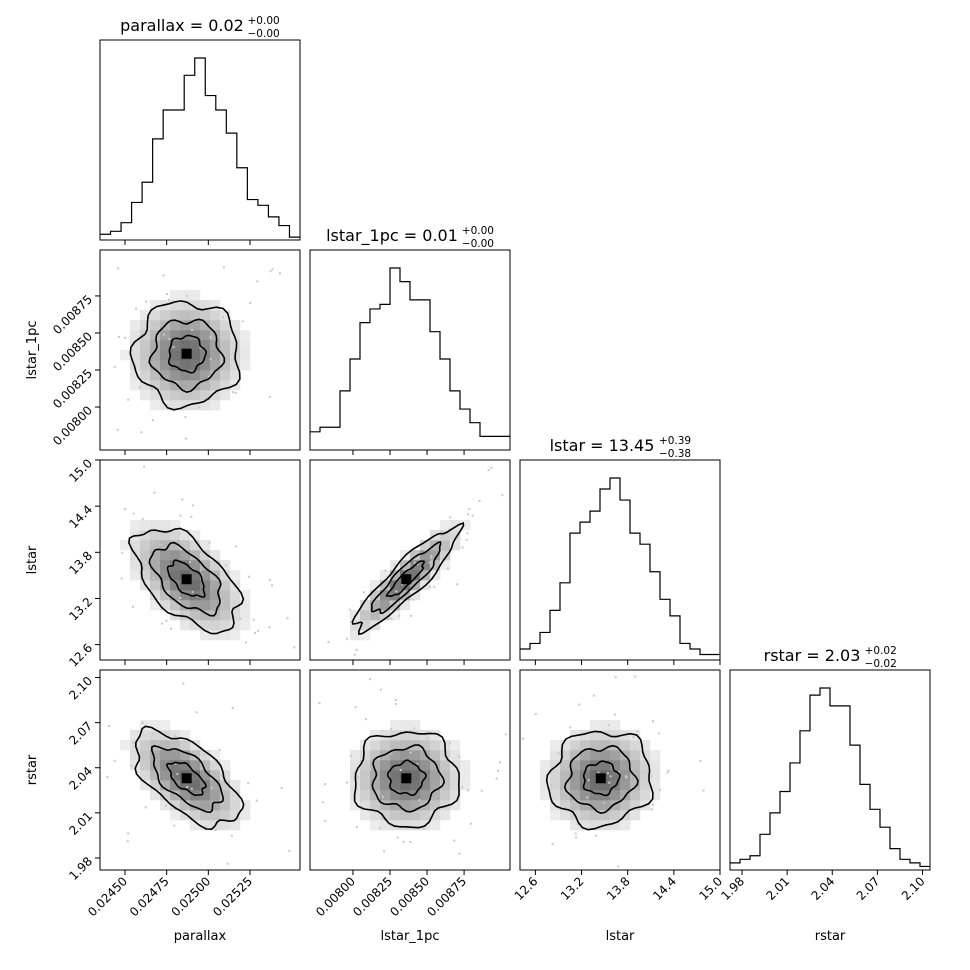 Image resolution: width=970 pixels, height=970 pixels. What do you see at coordinates (392, 236) in the screenshot?
I see `panel-title-lstar_1pc: lstar_1pc = 0.01` at bounding box center [392, 236].